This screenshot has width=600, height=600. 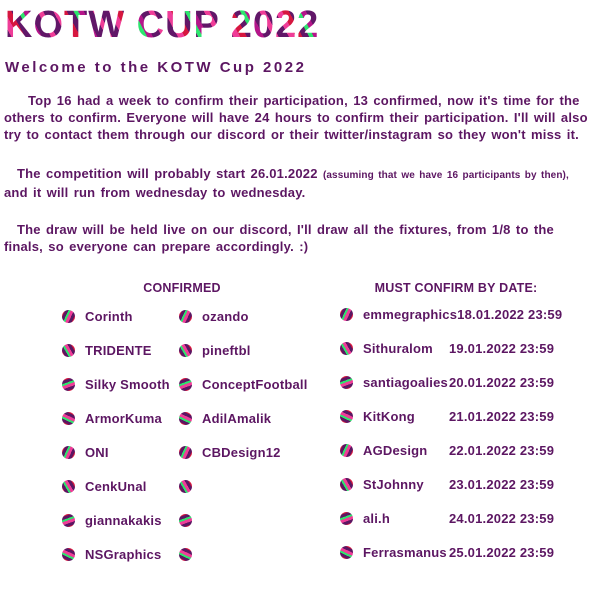 I want to click on list-item: CBDesign12, so click(x=237, y=452).